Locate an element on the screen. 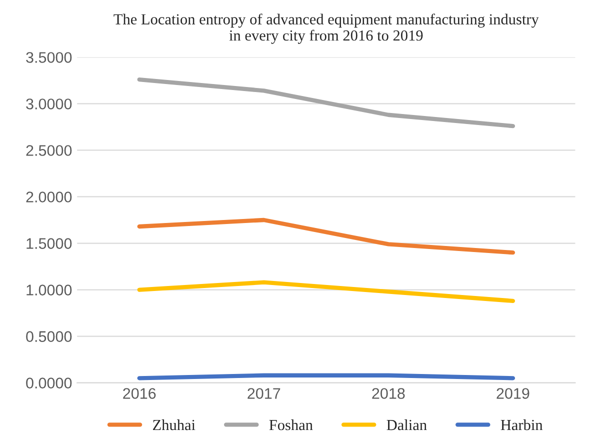 Image resolution: width=593 pixels, height=440 pixels. x-tick-label: 2019 is located at coordinates (513, 393).